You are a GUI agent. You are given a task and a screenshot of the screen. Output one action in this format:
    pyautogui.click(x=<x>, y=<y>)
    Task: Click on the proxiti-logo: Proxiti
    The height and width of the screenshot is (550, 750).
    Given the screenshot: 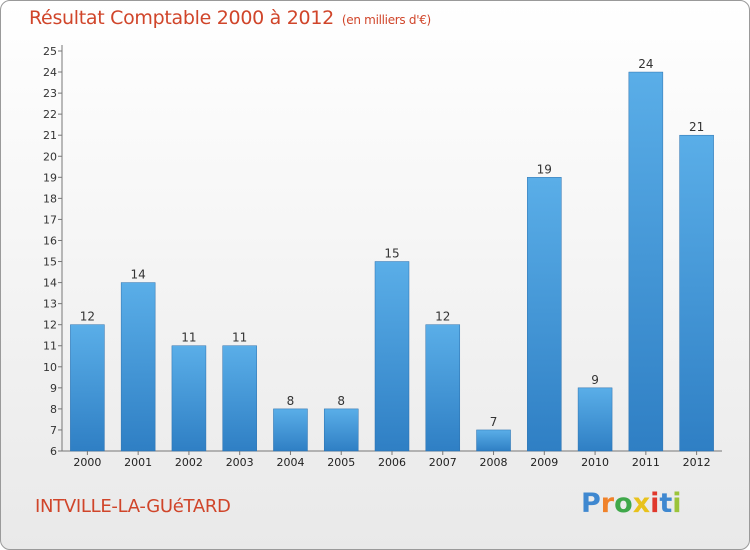 What is the action you would take?
    pyautogui.click(x=631, y=503)
    